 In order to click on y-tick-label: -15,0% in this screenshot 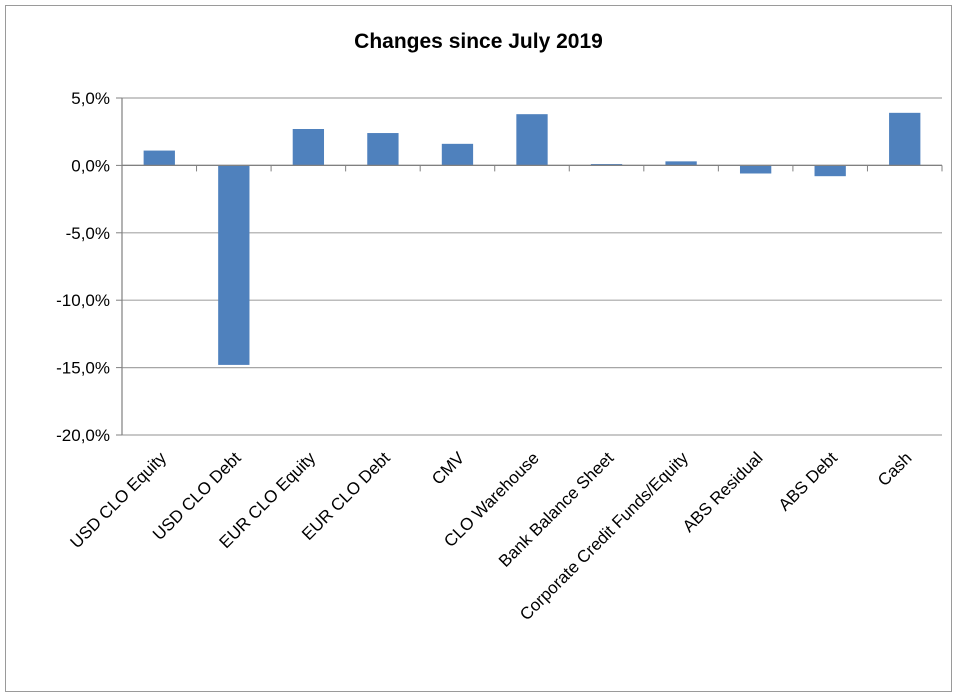, I will do `click(83, 368)`.